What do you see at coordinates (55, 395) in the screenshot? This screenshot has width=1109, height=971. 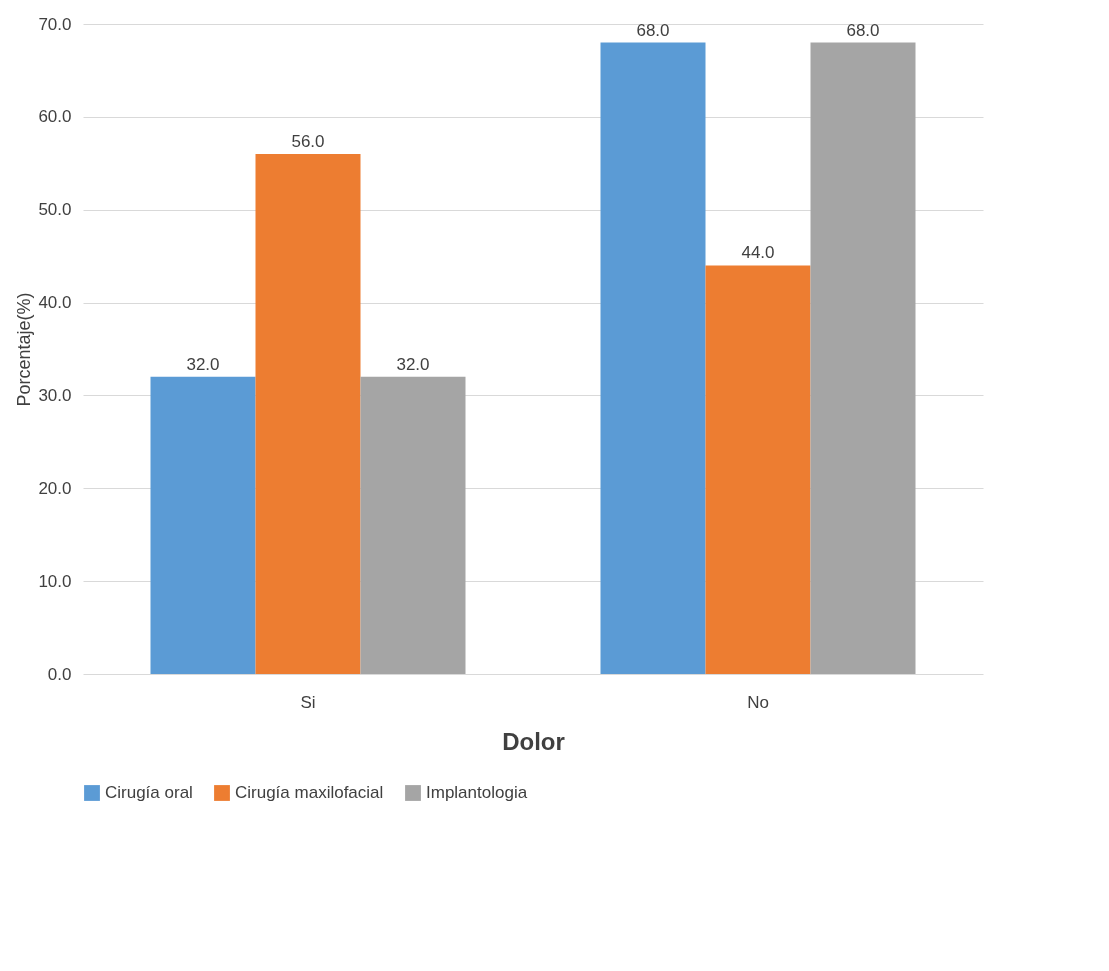 I see `y-tick-label: 30.0` at bounding box center [55, 395].